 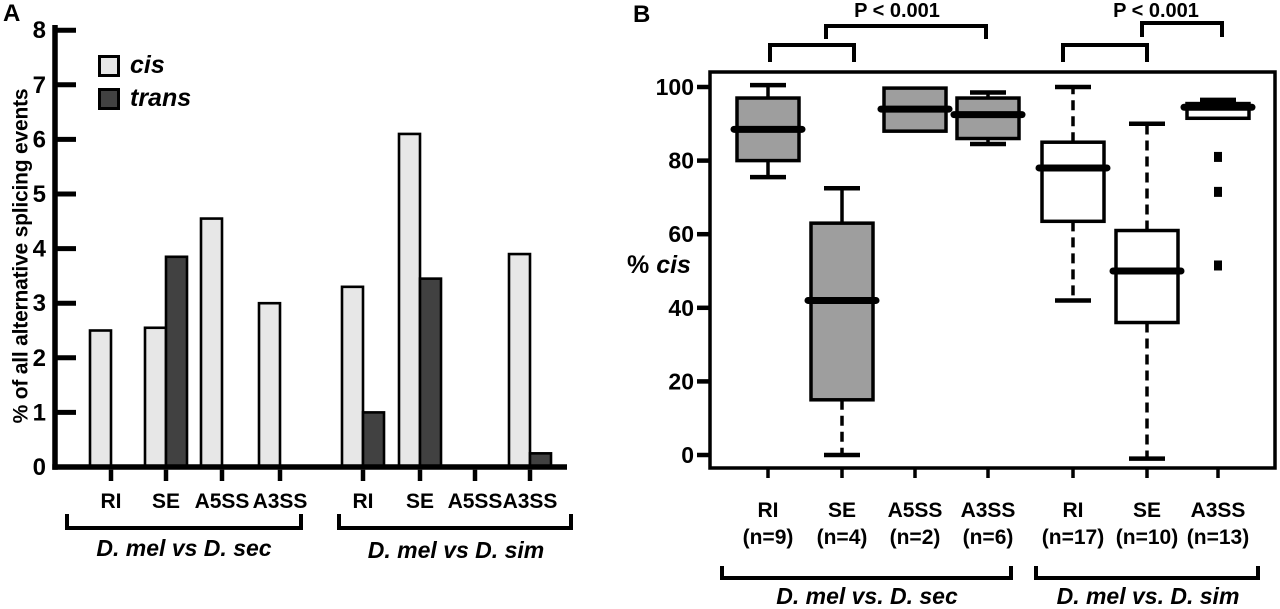 I want to click on legend-label-cis: cis, so click(x=147, y=65).